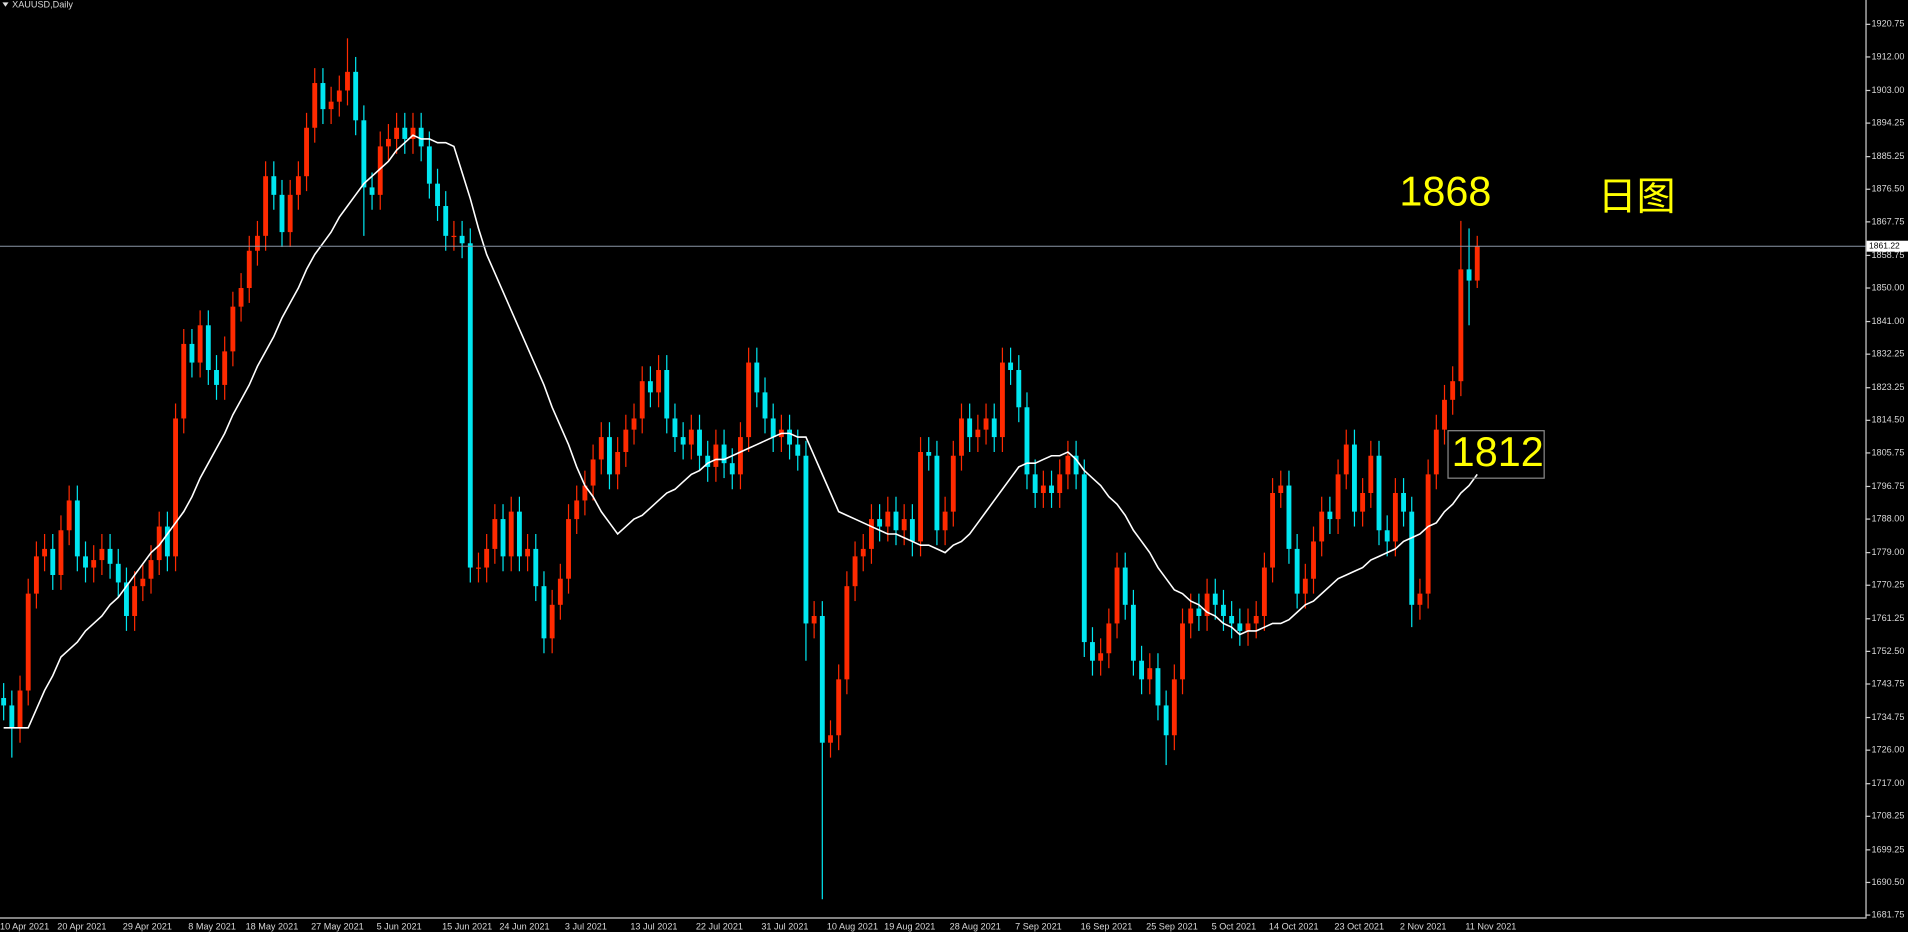 Image resolution: width=1908 pixels, height=932 pixels. Describe the element at coordinates (1887, 717) in the screenshot. I see `y-tick-label: 1734.75` at that location.